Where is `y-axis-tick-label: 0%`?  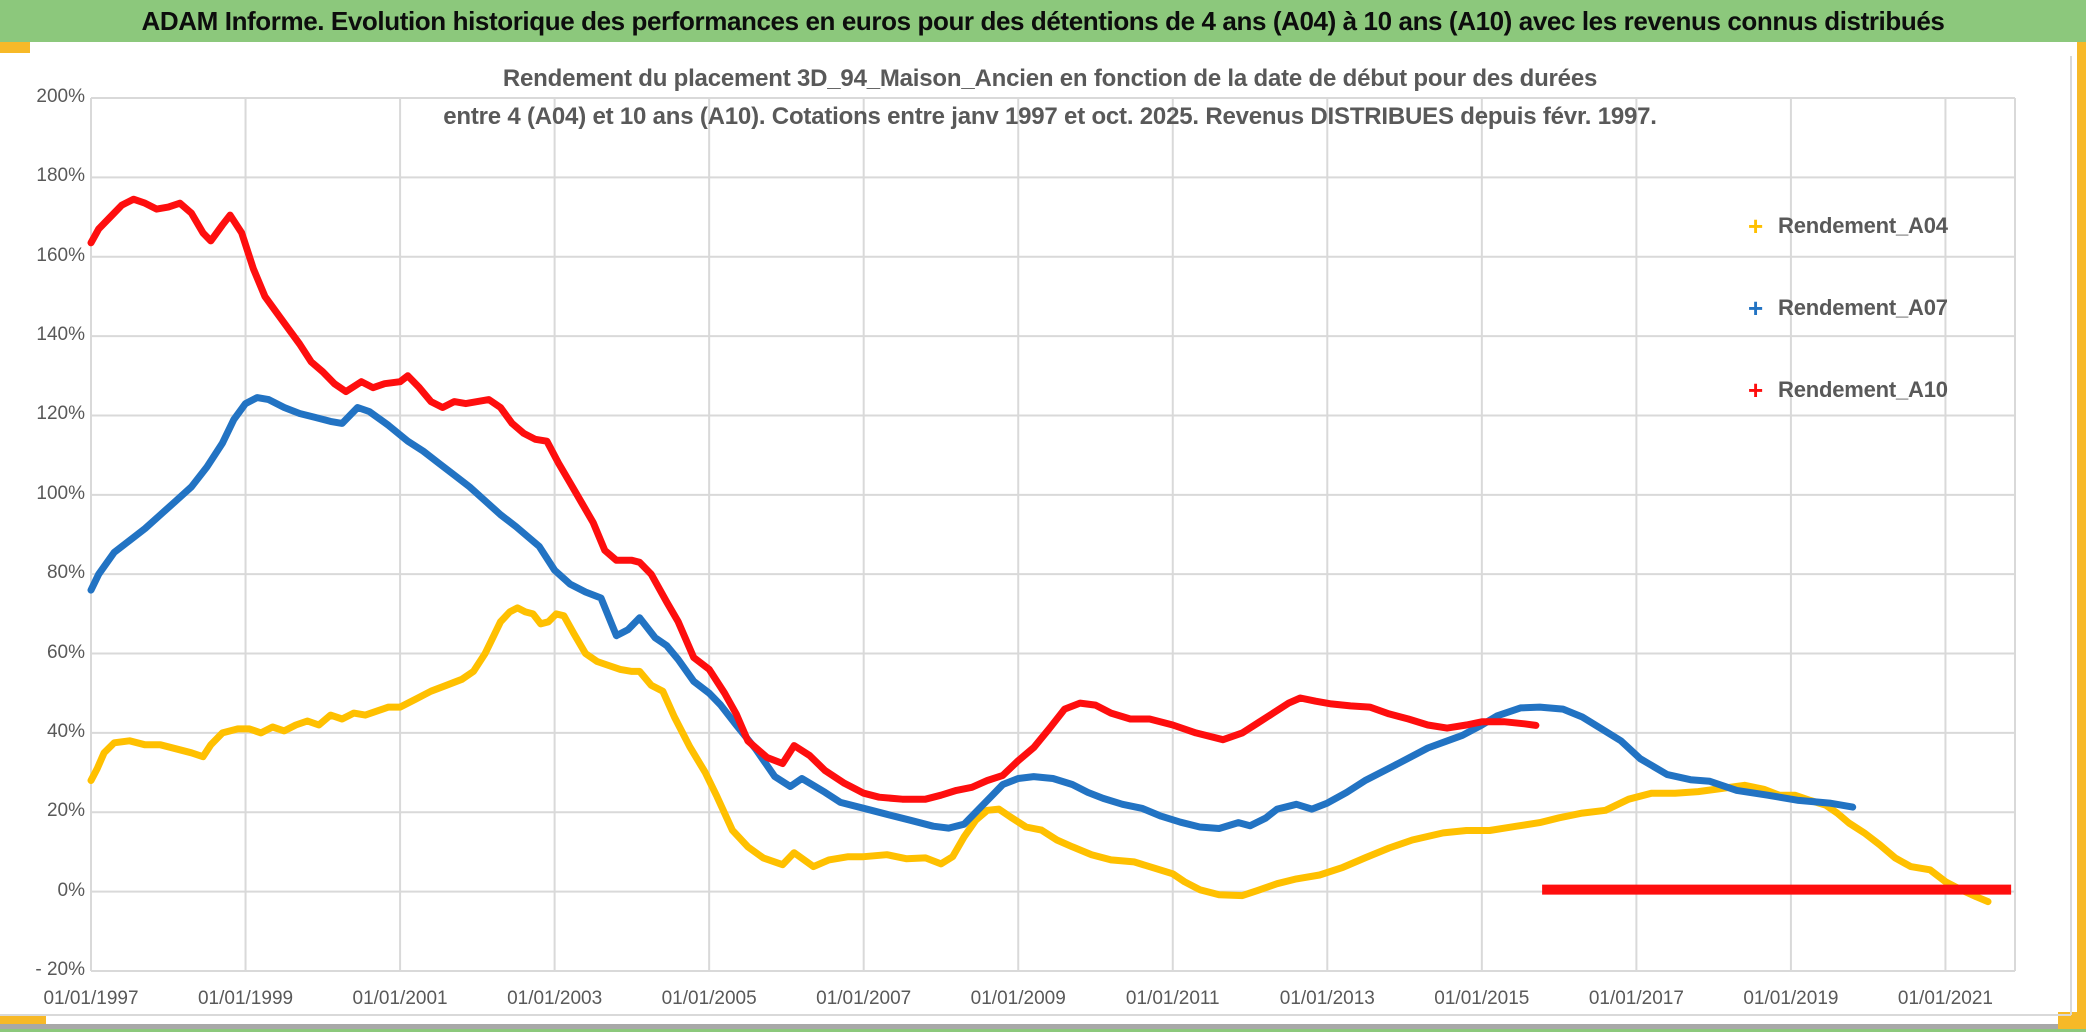 y-axis-tick-label: 0% is located at coordinates (71, 890).